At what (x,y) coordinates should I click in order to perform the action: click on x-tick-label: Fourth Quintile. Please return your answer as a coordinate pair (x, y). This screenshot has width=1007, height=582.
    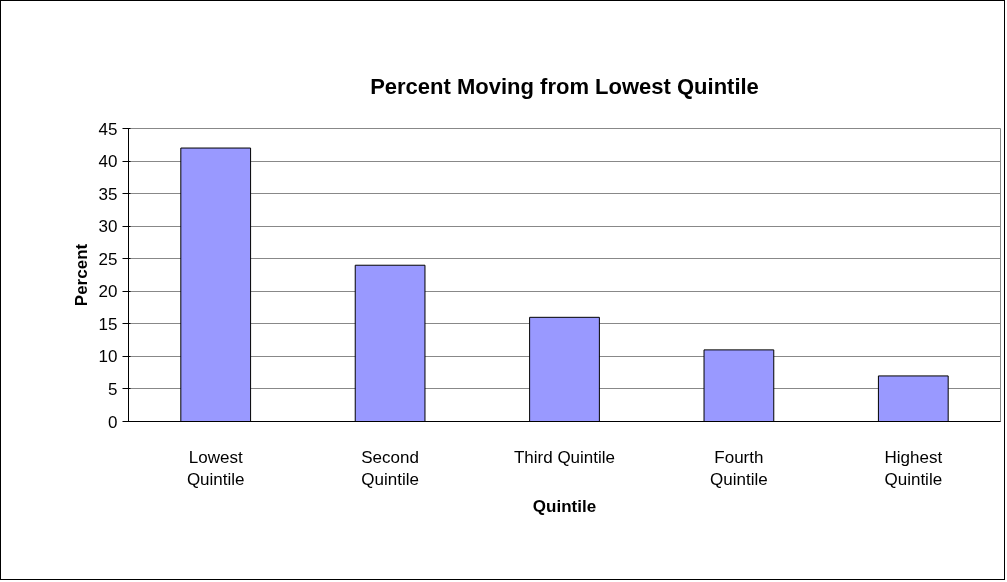
    Looking at the image, I should click on (739, 468).